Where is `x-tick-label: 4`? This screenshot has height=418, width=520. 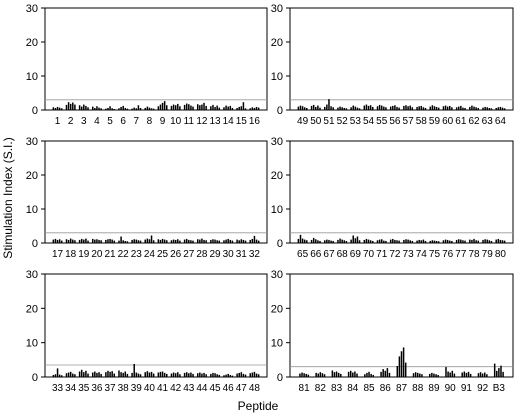 x-tick-label: 4 is located at coordinates (97, 121).